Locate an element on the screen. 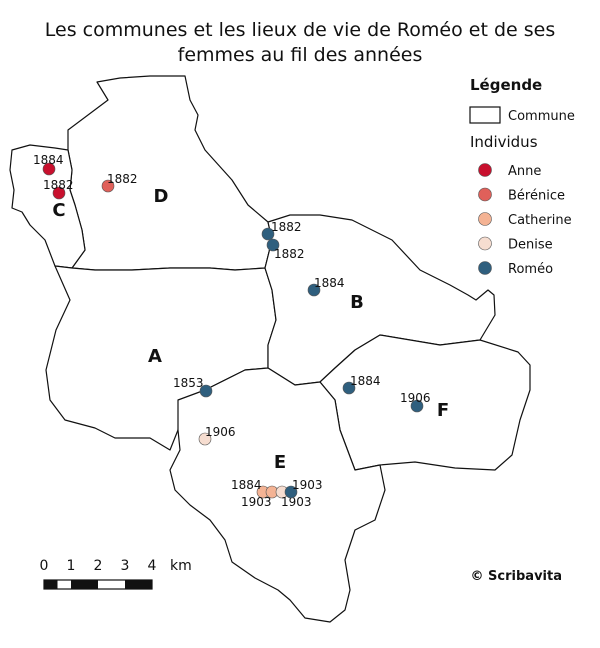 The width and height of the screenshot is (600, 648). scale-tick-0: 0 is located at coordinates (44, 566).